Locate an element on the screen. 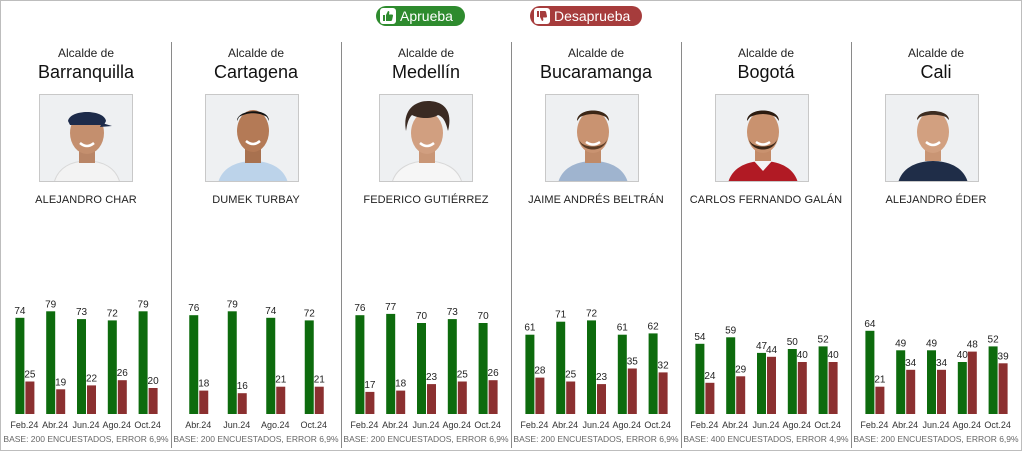 This screenshot has width=1024, height=453. city-name: Barranquilla is located at coordinates (86, 72).